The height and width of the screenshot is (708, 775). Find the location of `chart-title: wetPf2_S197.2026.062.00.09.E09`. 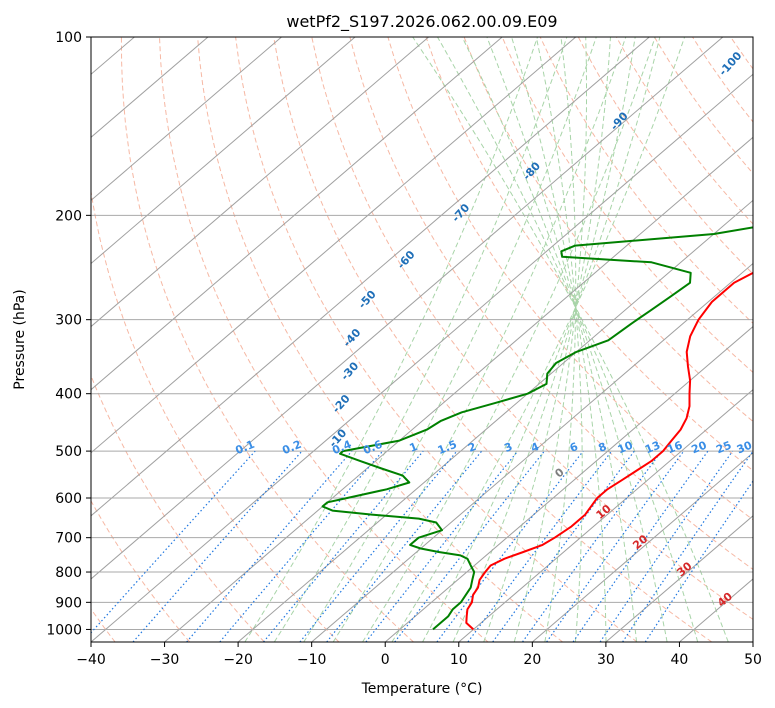

chart-title: wetPf2_S197.2026.062.00.09.E09 is located at coordinates (421, 22).